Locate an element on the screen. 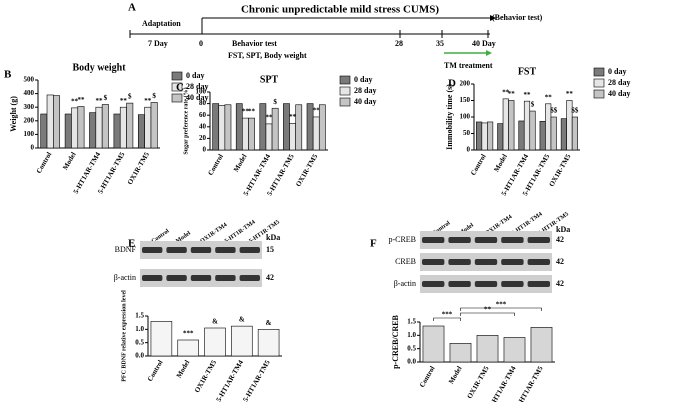 This screenshot has width=685, height=402. y-tick-label: 150 is located at coordinates (465, 100).